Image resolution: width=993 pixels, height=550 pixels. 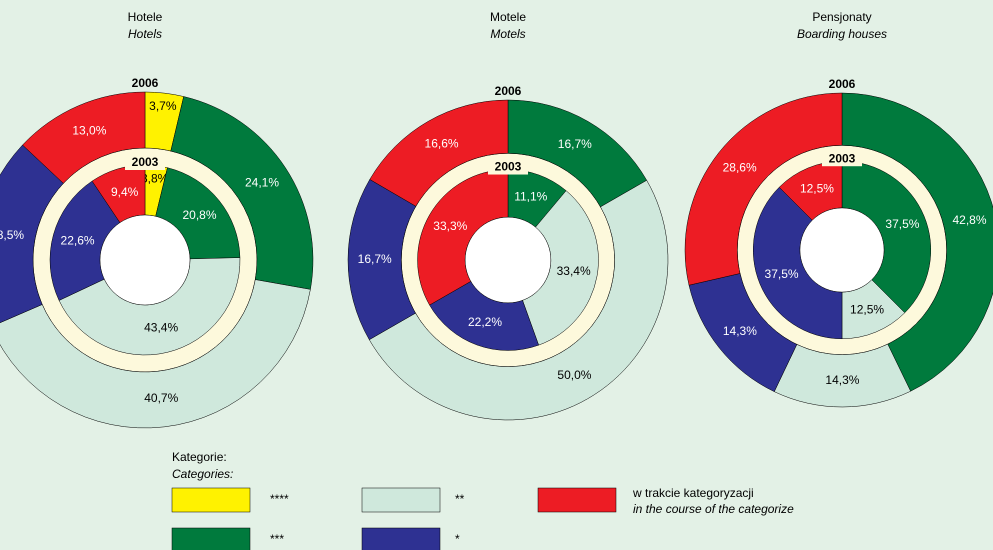 What do you see at coordinates (78, 240) in the screenshot?
I see `value-label: 22,6%` at bounding box center [78, 240].